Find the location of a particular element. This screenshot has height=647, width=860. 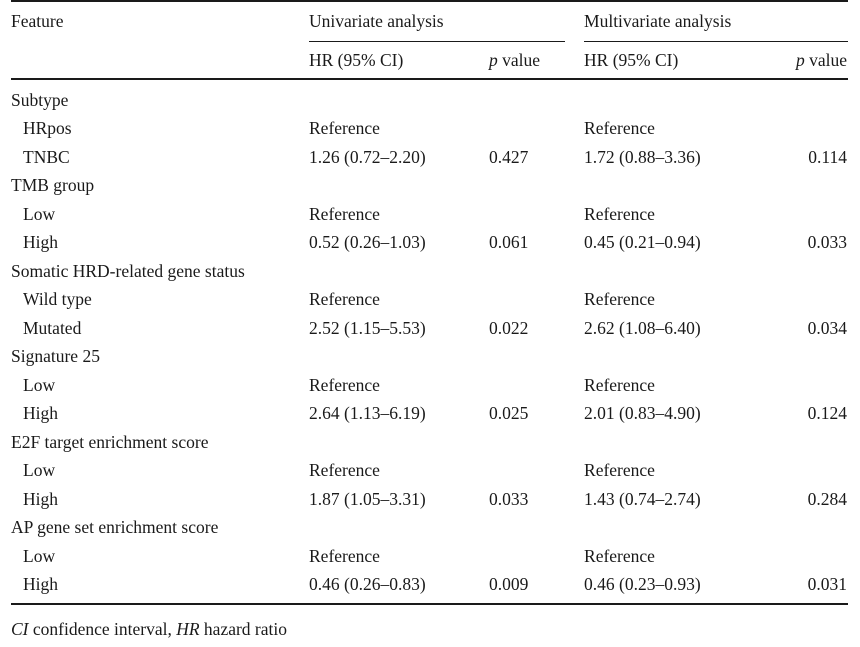

header-multivariate-p: p value is located at coordinates (806, 60).